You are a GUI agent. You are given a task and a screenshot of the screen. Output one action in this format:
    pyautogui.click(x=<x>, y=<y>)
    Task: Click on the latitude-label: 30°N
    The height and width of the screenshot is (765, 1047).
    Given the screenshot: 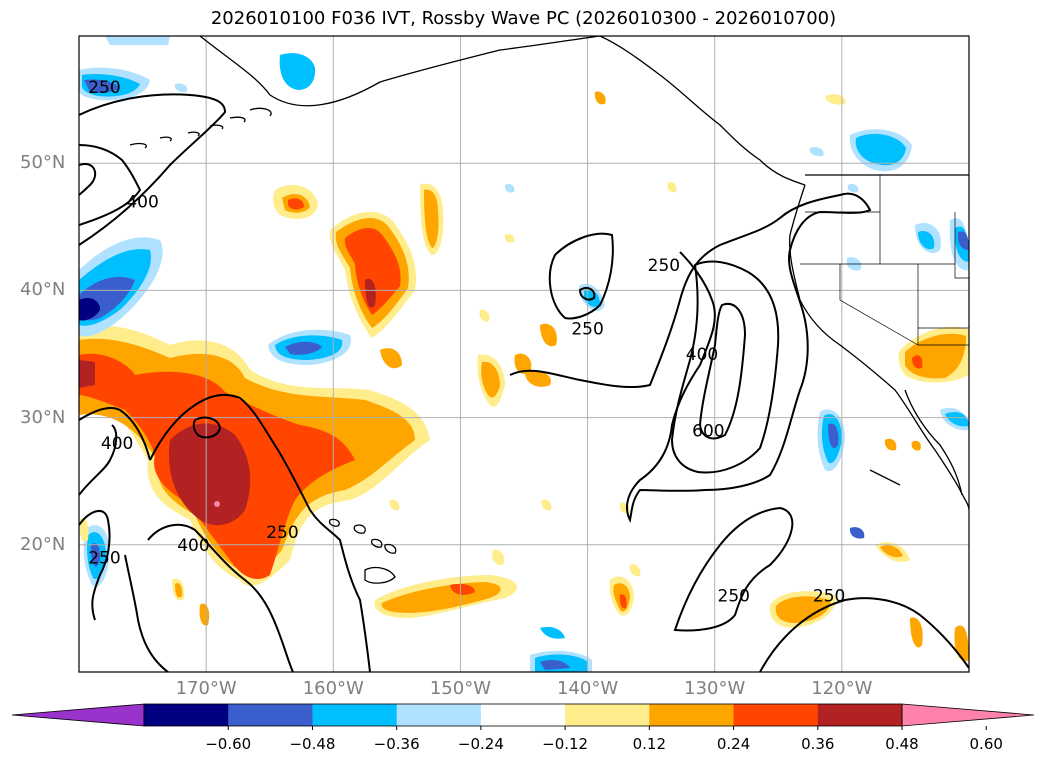 What is the action you would take?
    pyautogui.click(x=43, y=417)
    